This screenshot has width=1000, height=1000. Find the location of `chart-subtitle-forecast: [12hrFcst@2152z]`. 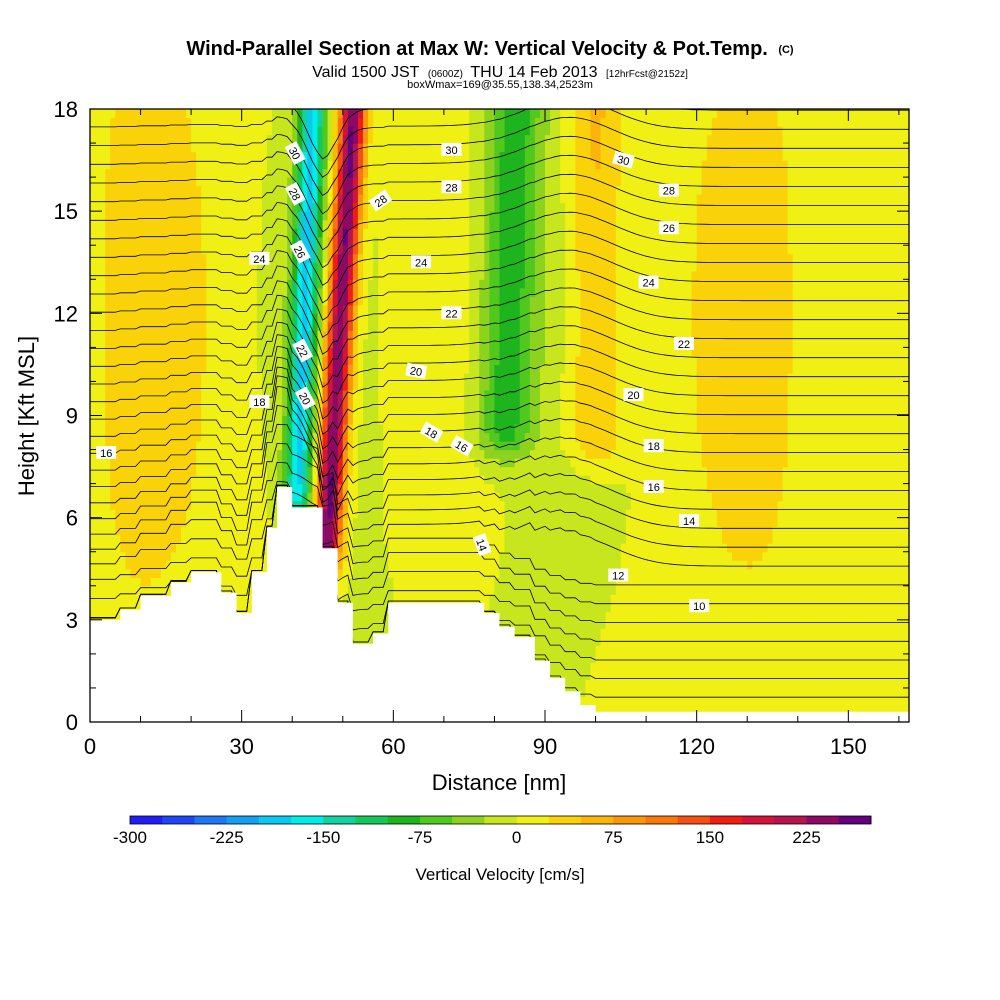

chart-subtitle-forecast: [12hrFcst@2152z] is located at coordinates (647, 74).